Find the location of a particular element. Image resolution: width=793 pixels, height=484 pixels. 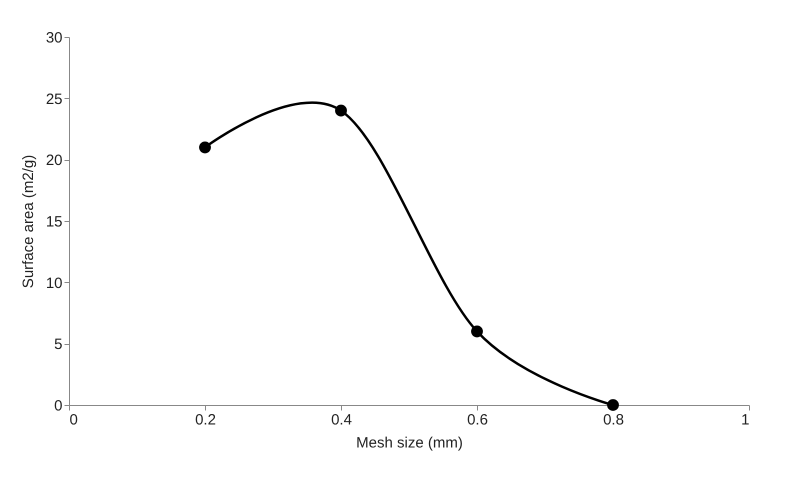

x-tick-label: 0.2 is located at coordinates (205, 420).